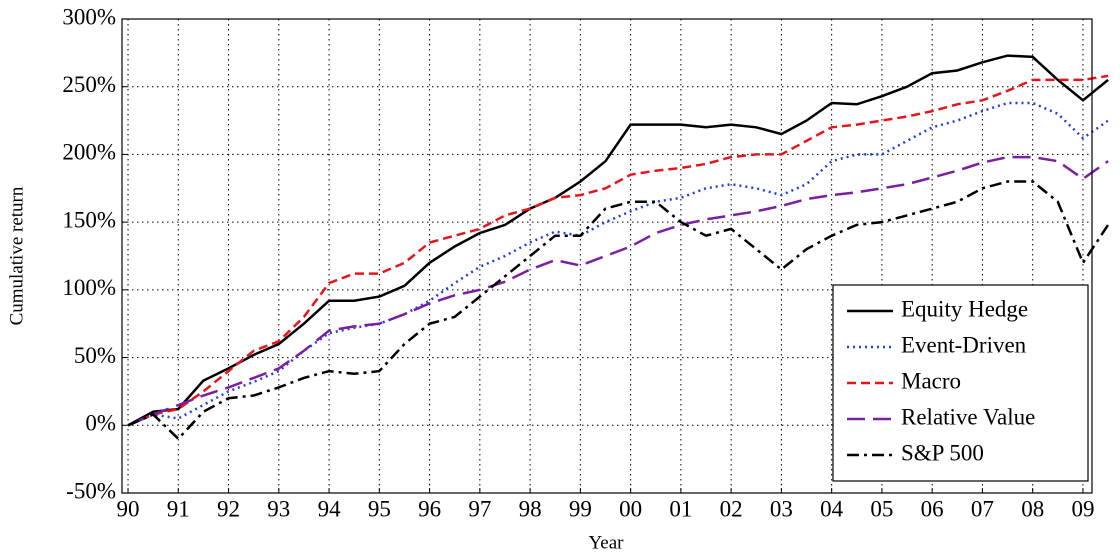 The width and height of the screenshot is (1120, 559). What do you see at coordinates (932, 508) in the screenshot?
I see `x-tick-label: 06` at bounding box center [932, 508].